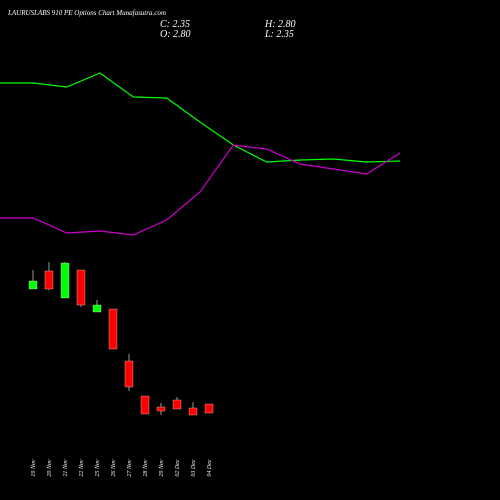  Describe the element at coordinates (209, 467) in the screenshot. I see `x-tick-label: 04 Dec` at that location.